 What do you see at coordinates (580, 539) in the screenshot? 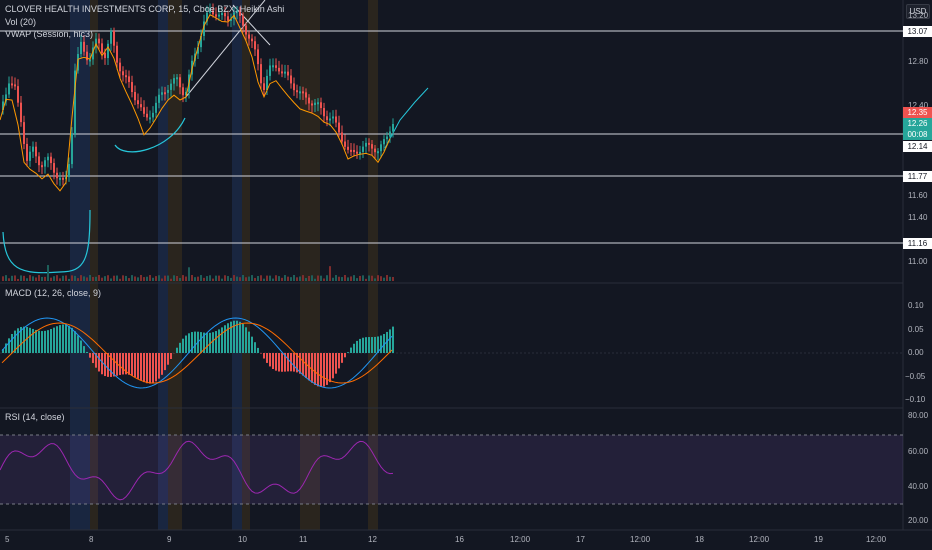
I see `time-tick: 17` at bounding box center [580, 539].